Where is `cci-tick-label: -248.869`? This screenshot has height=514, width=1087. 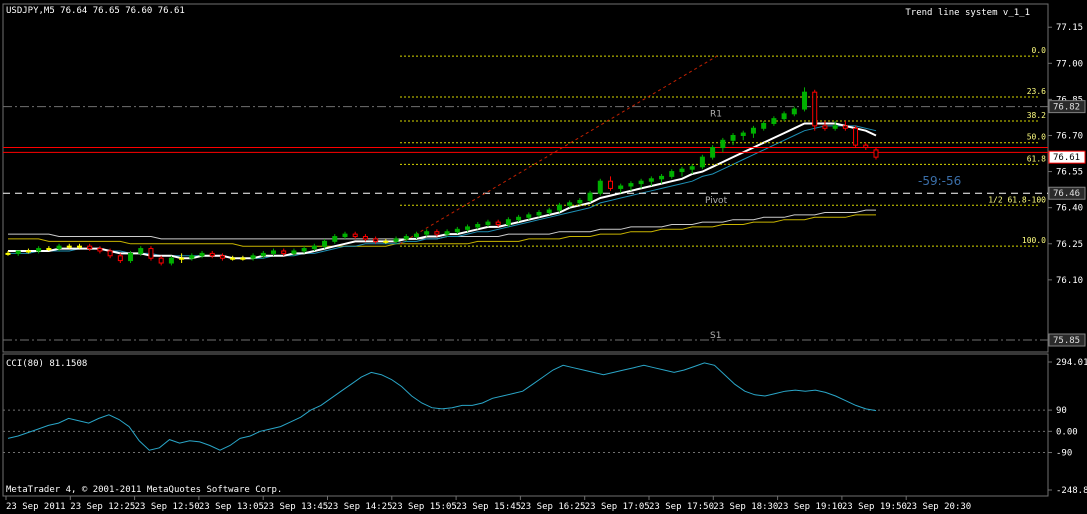
cci-tick-label: -248.869 is located at coordinates (1071, 491).